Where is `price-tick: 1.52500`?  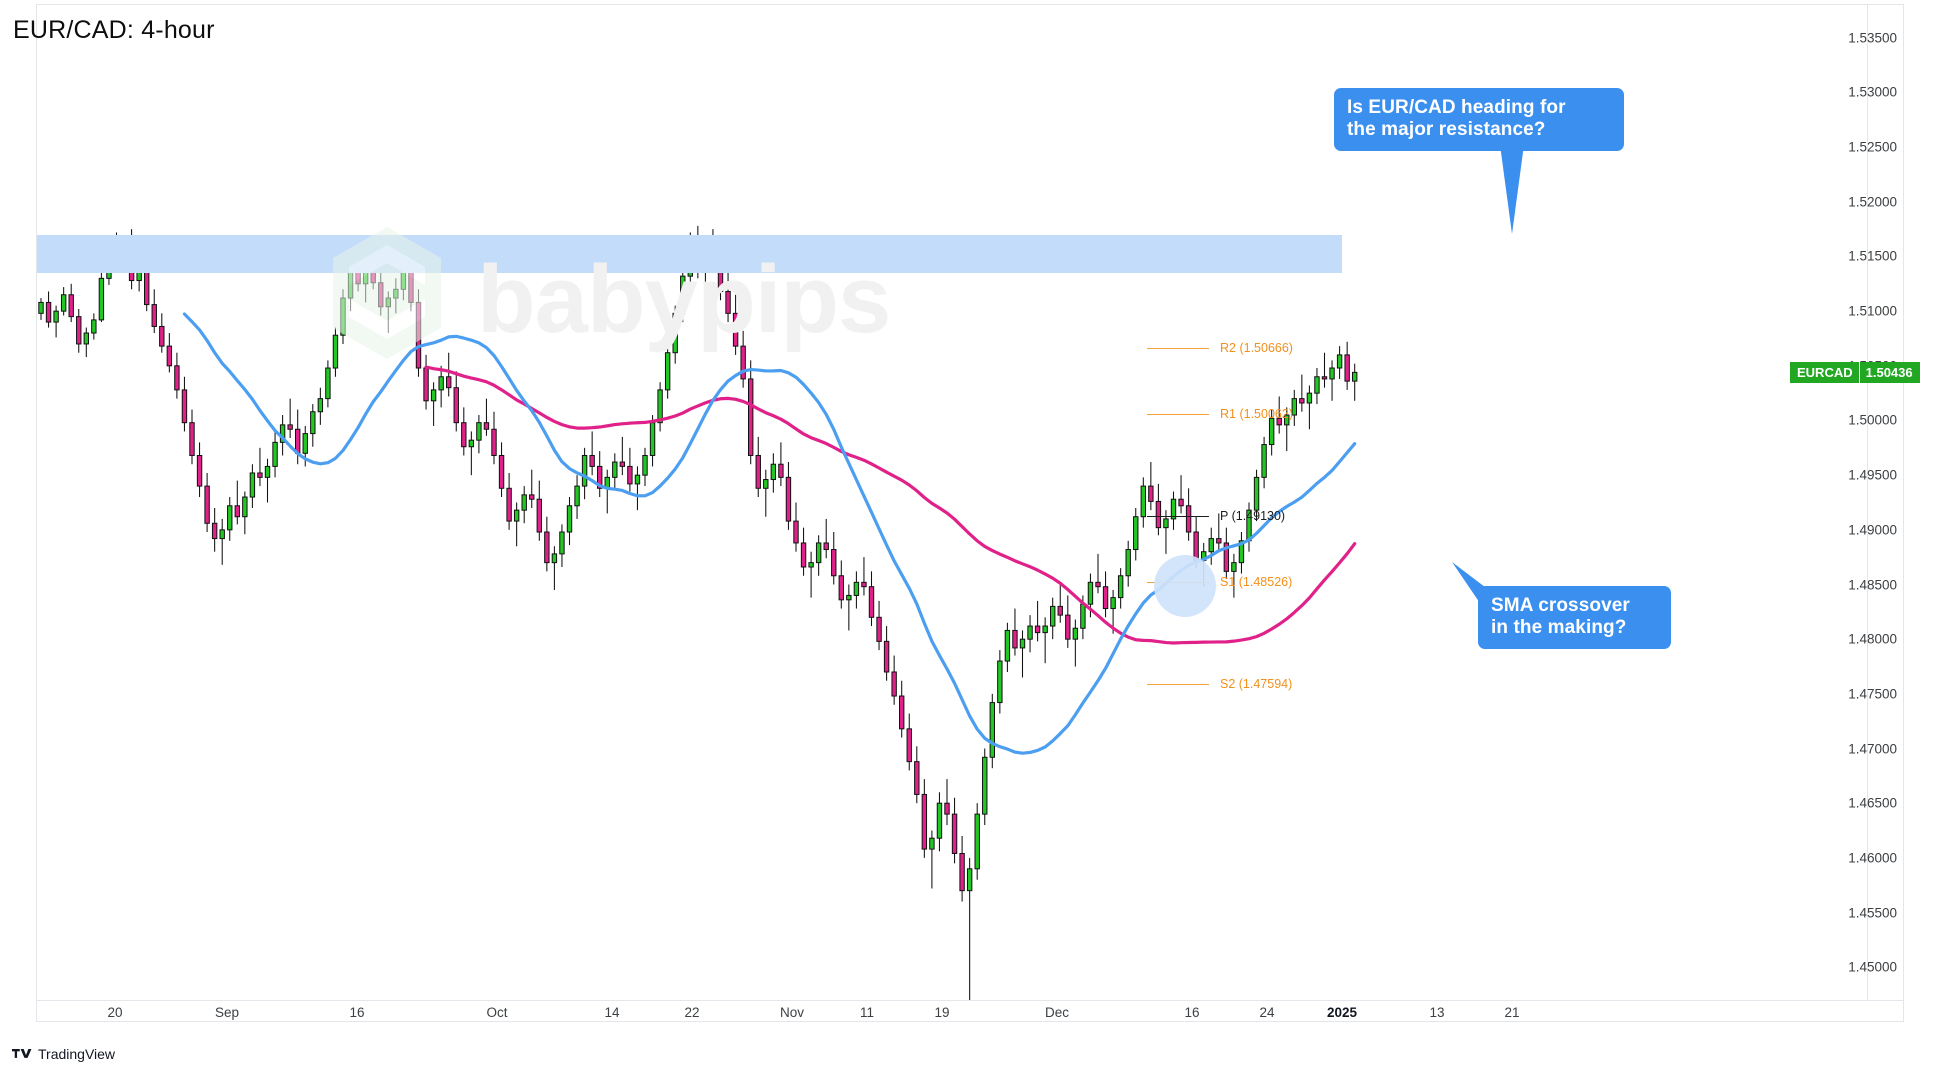
price-tick: 1.52500 is located at coordinates (1872, 147).